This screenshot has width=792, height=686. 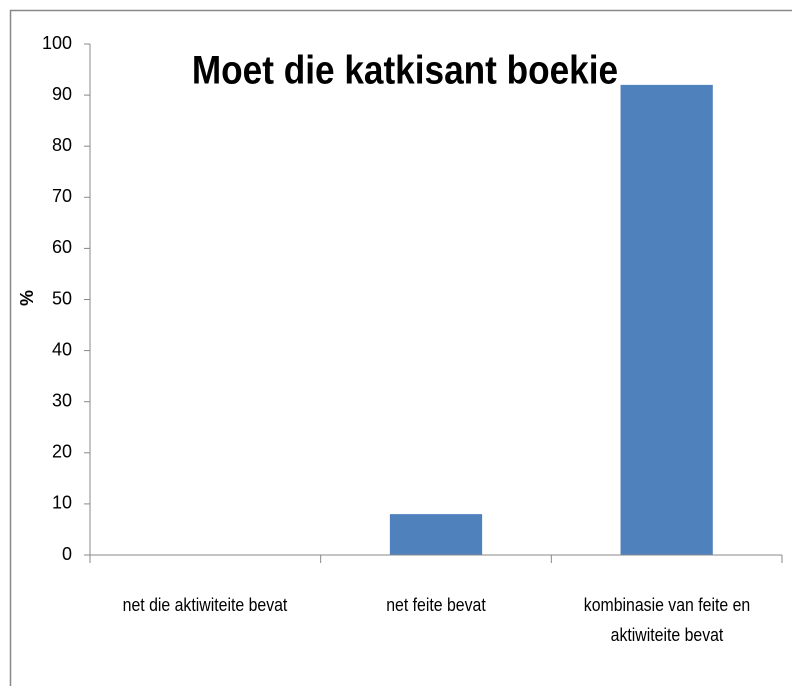 What do you see at coordinates (62, 452) in the screenshot?
I see `y-tick-label: 20` at bounding box center [62, 452].